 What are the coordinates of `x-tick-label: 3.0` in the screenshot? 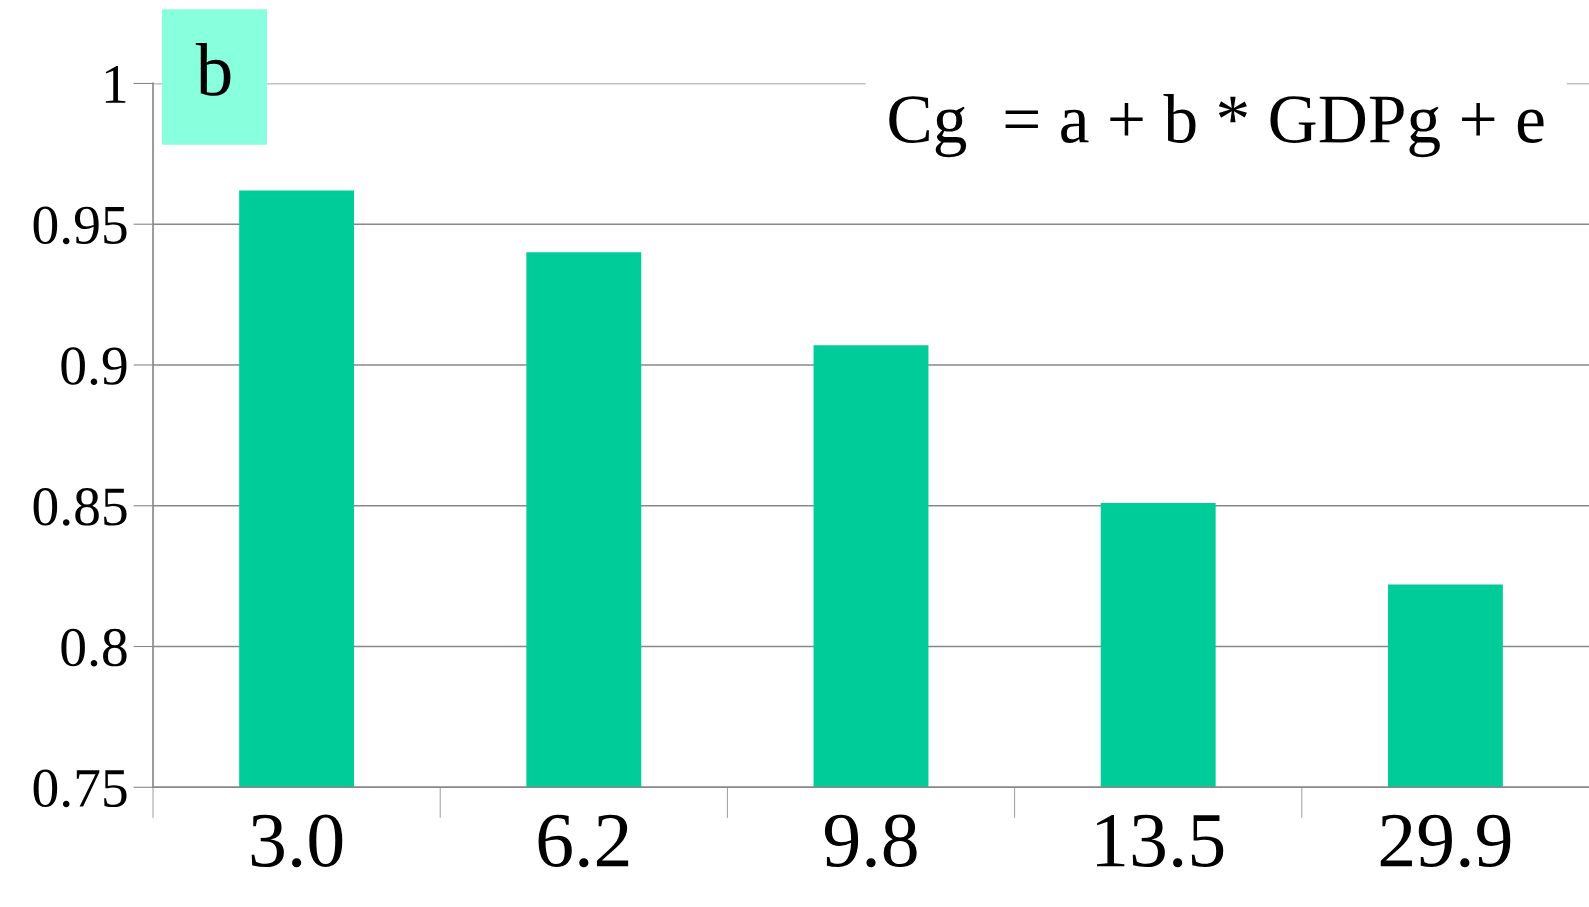 It's located at (297, 841).